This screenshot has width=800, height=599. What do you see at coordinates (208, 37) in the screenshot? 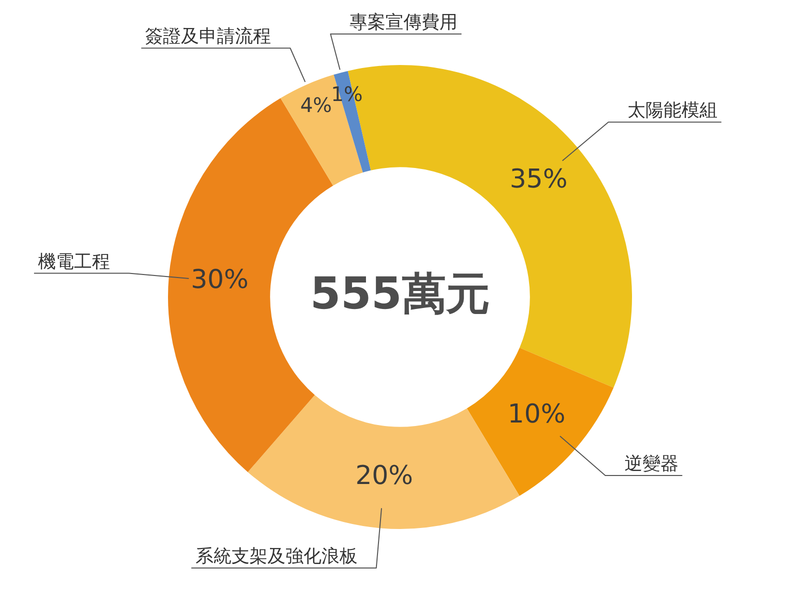
I see `slice-label: 簽證及申請流程` at bounding box center [208, 37].